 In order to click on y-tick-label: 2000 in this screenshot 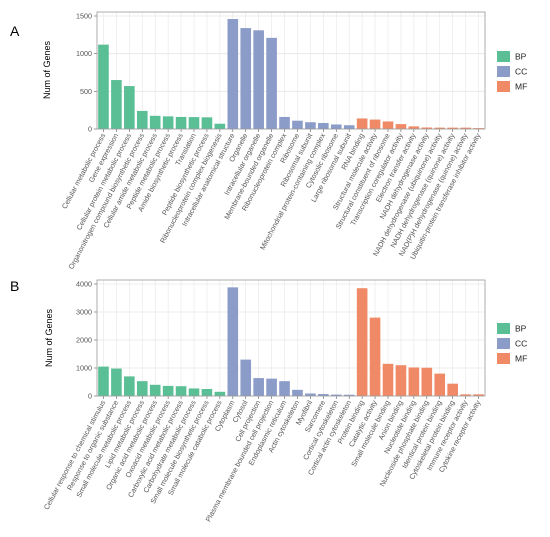, I will do `click(84, 340)`.